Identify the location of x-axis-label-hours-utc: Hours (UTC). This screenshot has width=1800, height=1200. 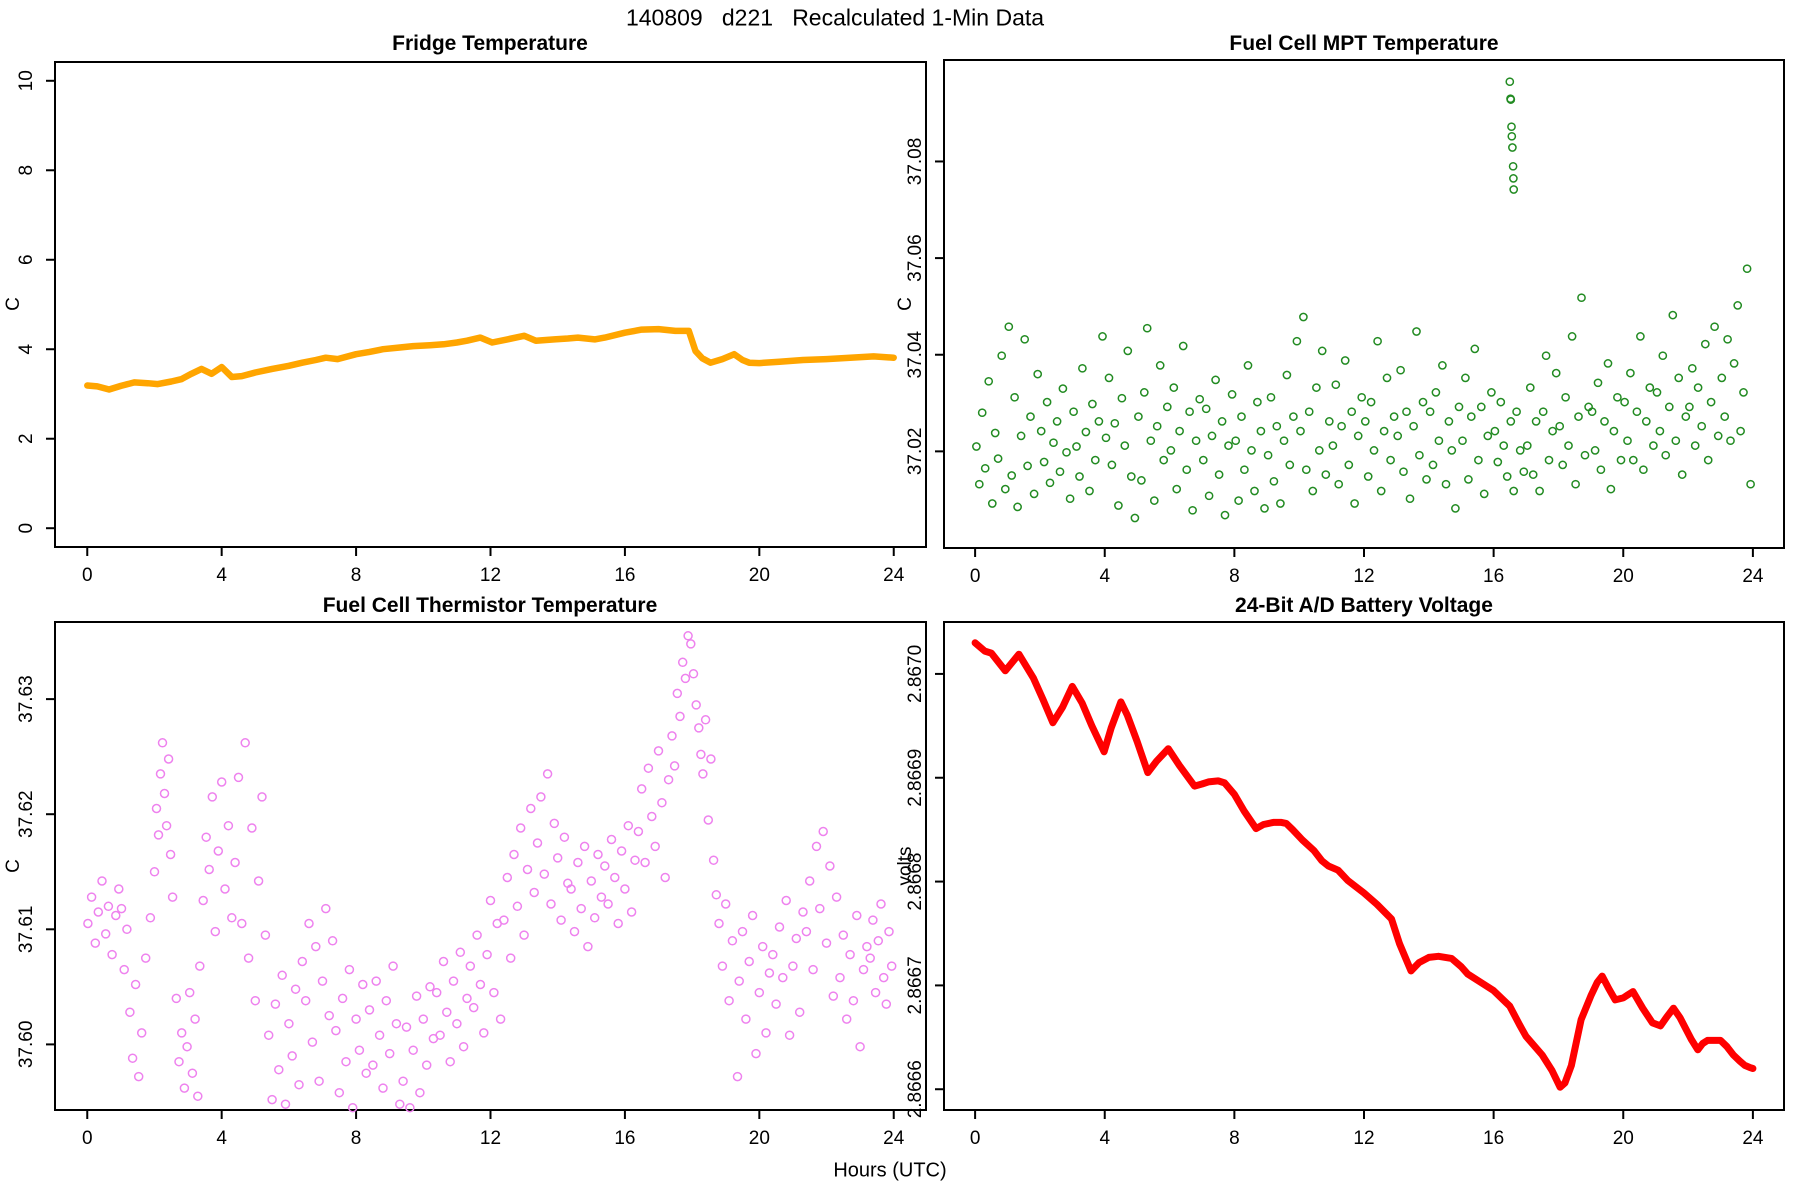
(890, 1170).